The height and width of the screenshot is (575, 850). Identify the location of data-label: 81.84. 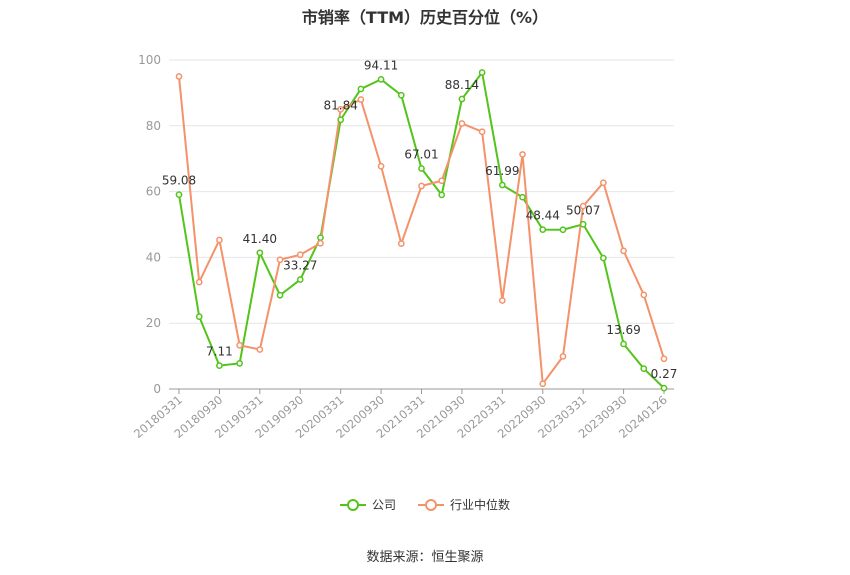
(340, 106).